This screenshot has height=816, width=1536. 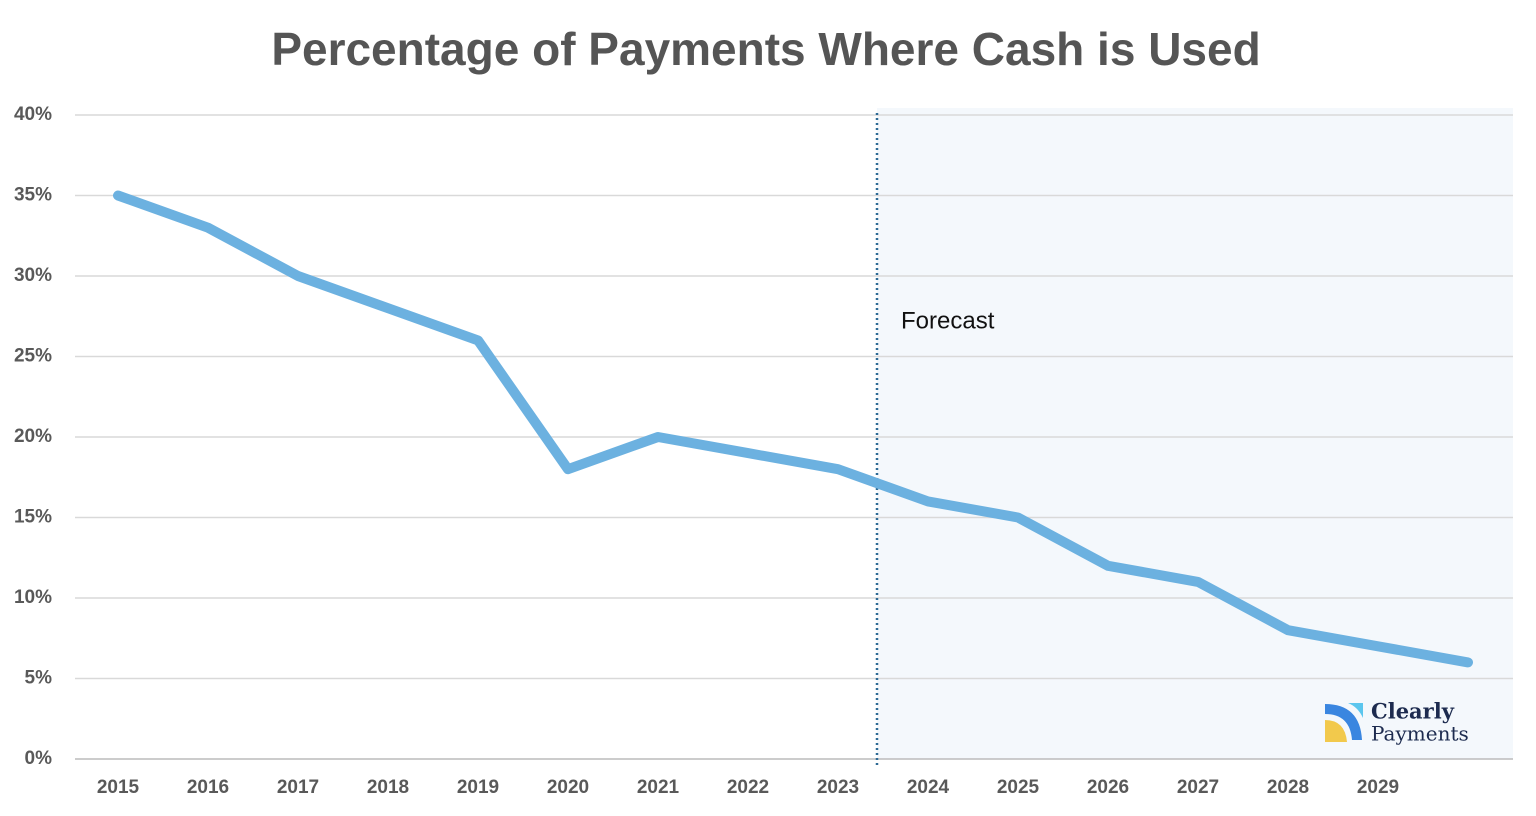 I want to click on x-tick-label: 2023, so click(x=838, y=787).